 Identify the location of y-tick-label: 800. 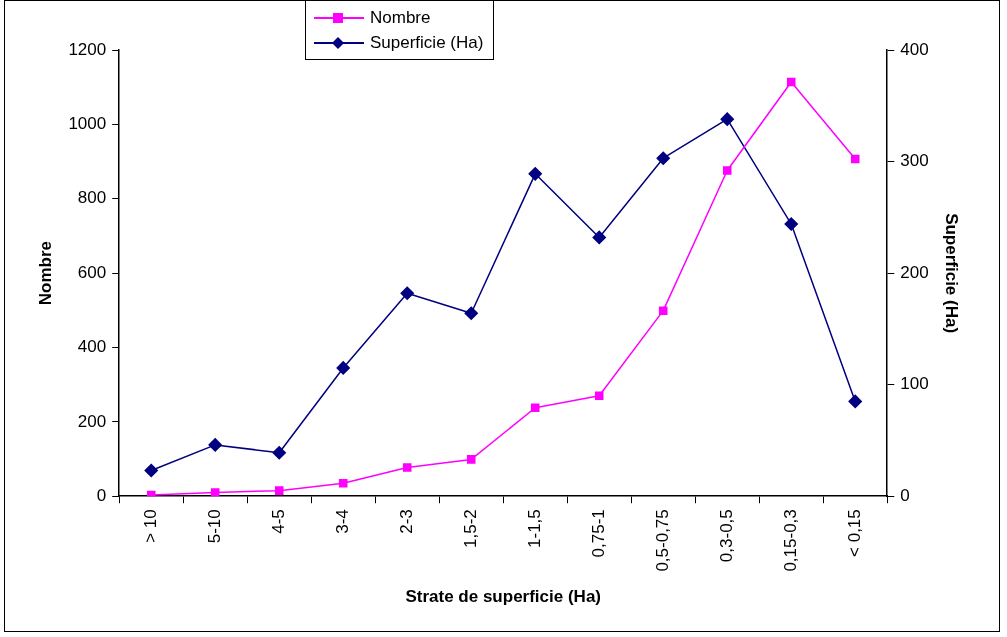
(92, 198).